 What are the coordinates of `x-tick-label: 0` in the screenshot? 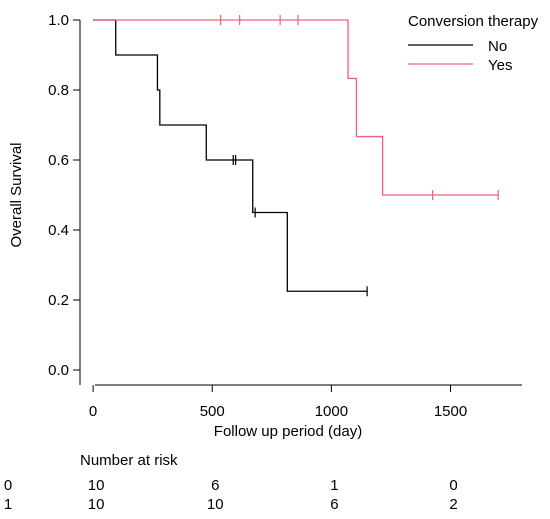 It's located at (93, 411).